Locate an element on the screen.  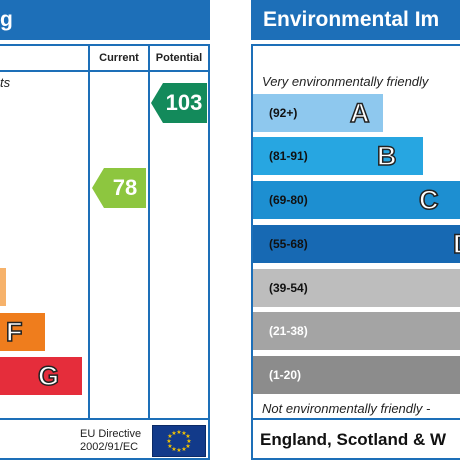
environmental-band-range: (21-38) is located at coordinates (288, 331).